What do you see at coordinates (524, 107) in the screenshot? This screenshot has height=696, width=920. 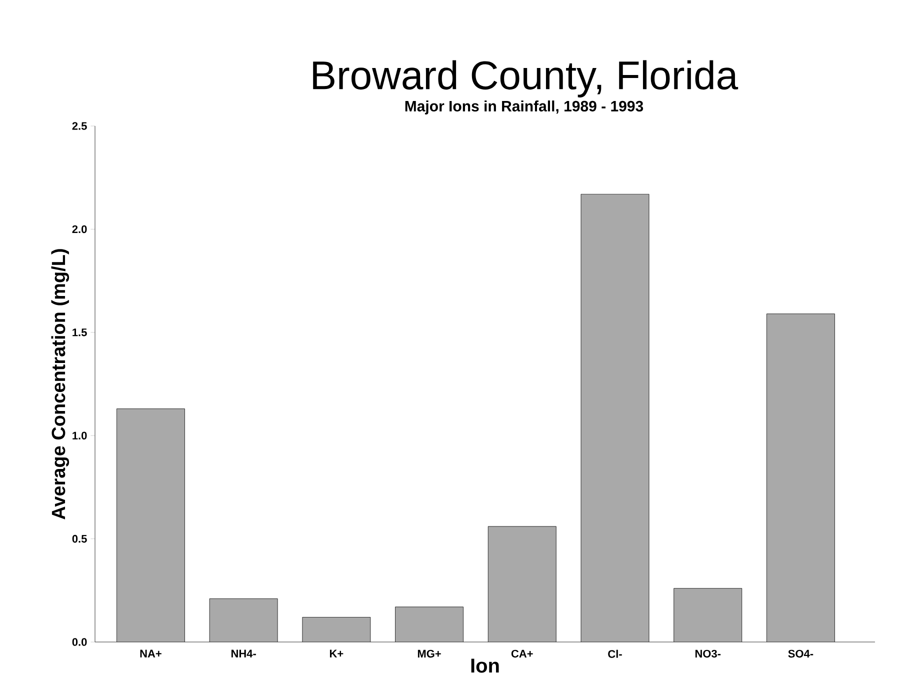 I see `chart-subtitle: Major Ions in Rainfall, 1989 - 1993` at bounding box center [524, 107].